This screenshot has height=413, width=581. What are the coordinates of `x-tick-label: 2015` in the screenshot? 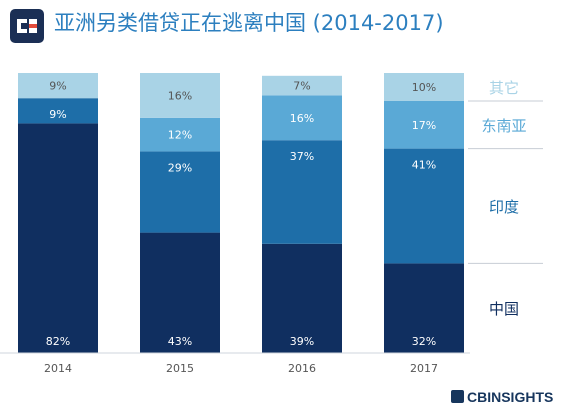 It's located at (180, 368).